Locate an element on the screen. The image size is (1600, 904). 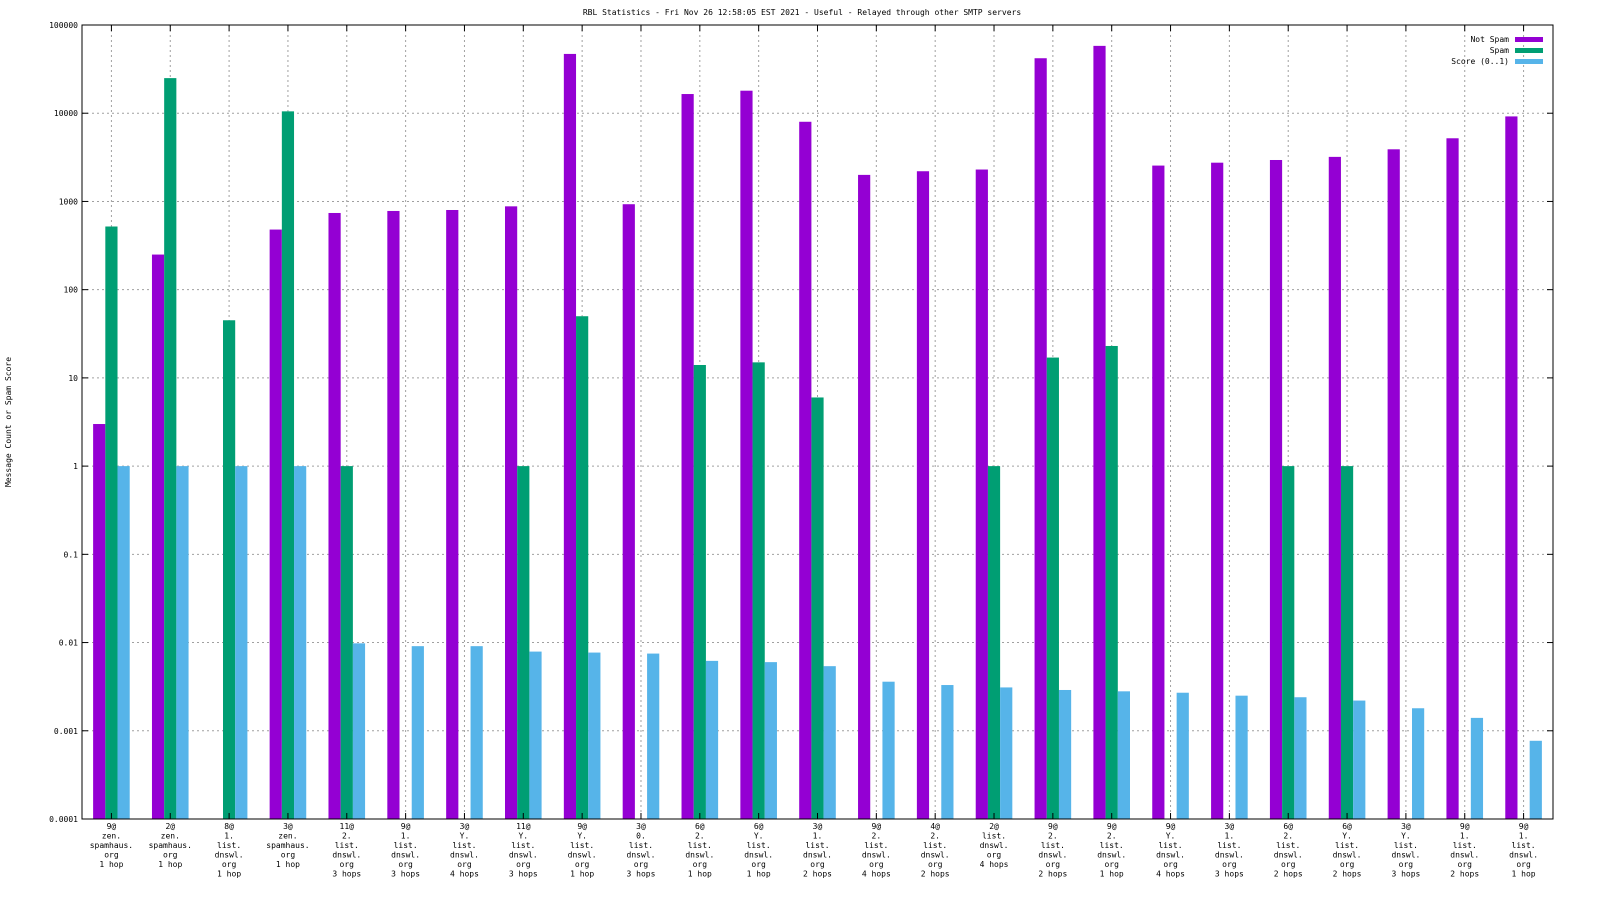
y-tick-label: 10000 is located at coordinates (66, 113).